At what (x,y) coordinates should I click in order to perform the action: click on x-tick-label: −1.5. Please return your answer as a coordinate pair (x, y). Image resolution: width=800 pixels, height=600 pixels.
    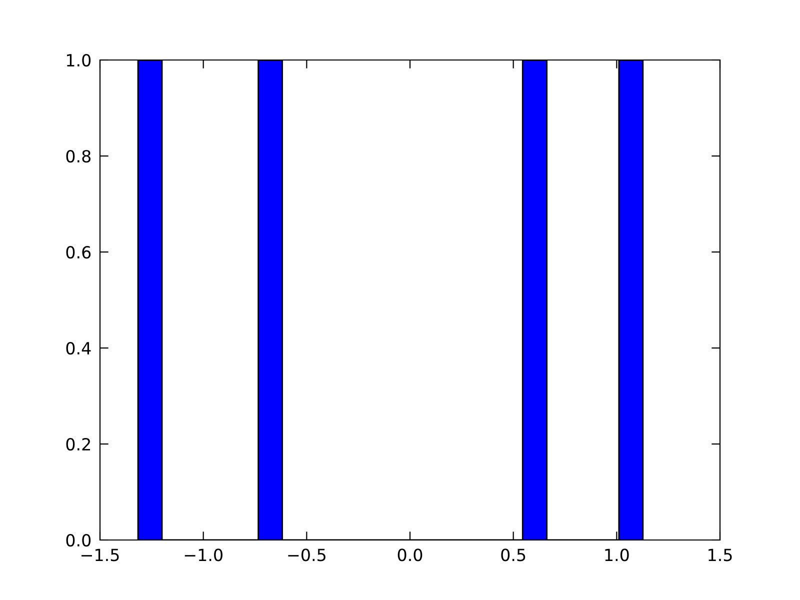
    Looking at the image, I should click on (100, 555).